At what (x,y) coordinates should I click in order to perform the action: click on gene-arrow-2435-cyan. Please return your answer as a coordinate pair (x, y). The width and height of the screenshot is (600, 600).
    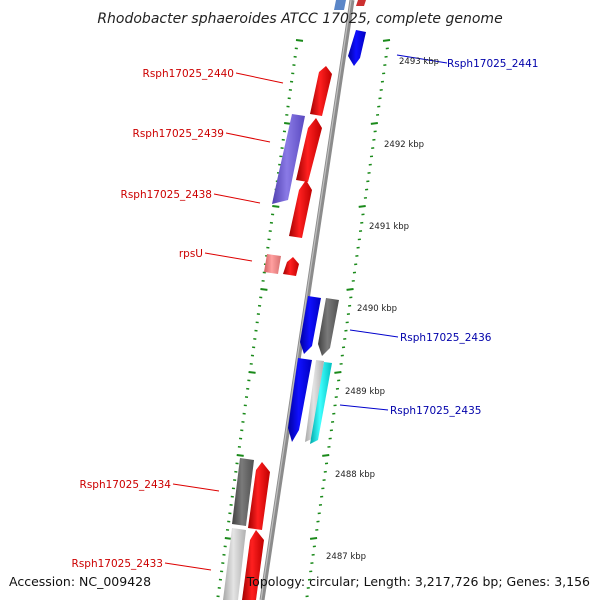
    Looking at the image, I should click on (321, 403).